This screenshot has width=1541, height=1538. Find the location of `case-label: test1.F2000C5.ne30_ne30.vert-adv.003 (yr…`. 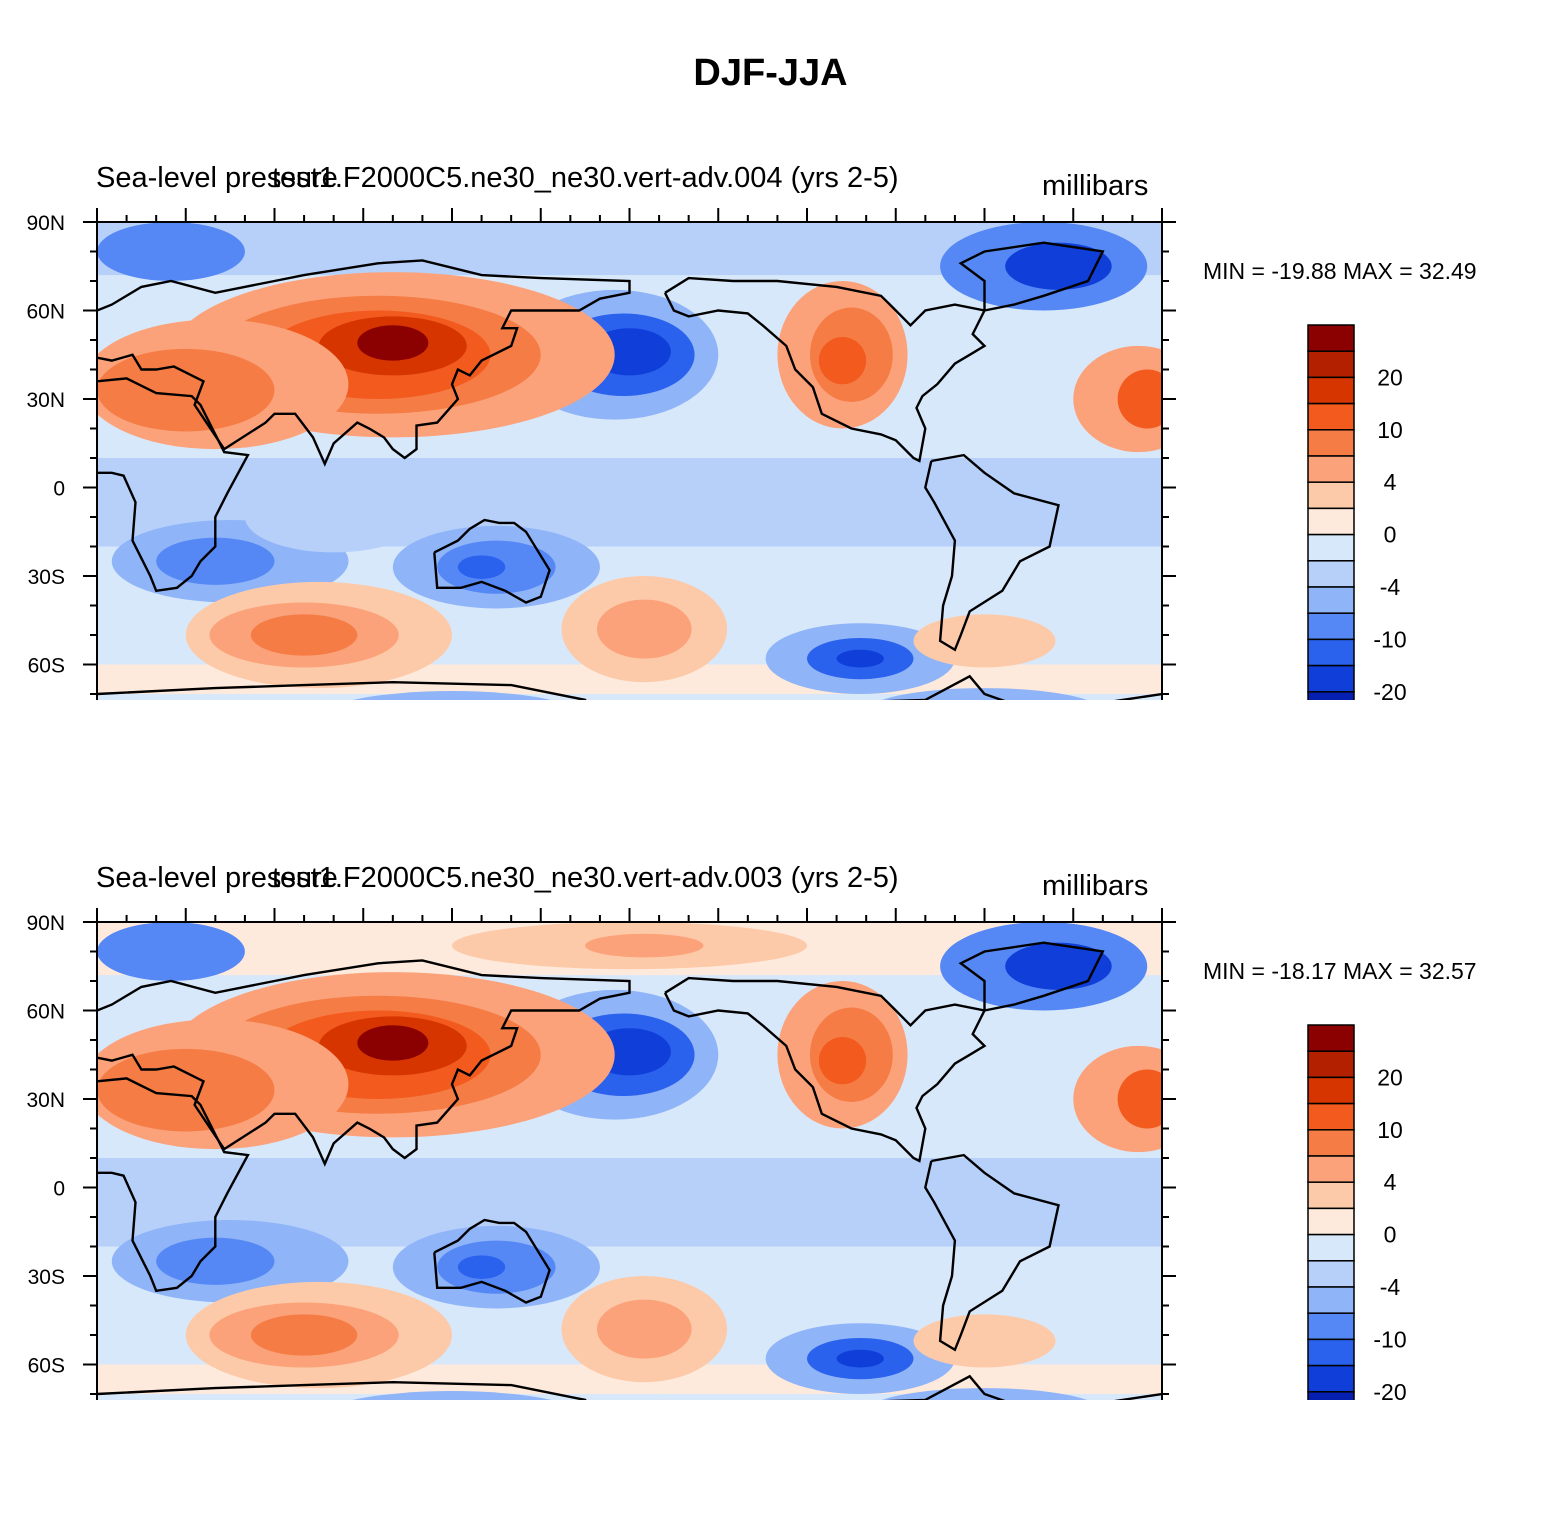

case-label: test1.F2000C5.ne30_ne30.vert-adv.003 (yr… is located at coordinates (585, 878).